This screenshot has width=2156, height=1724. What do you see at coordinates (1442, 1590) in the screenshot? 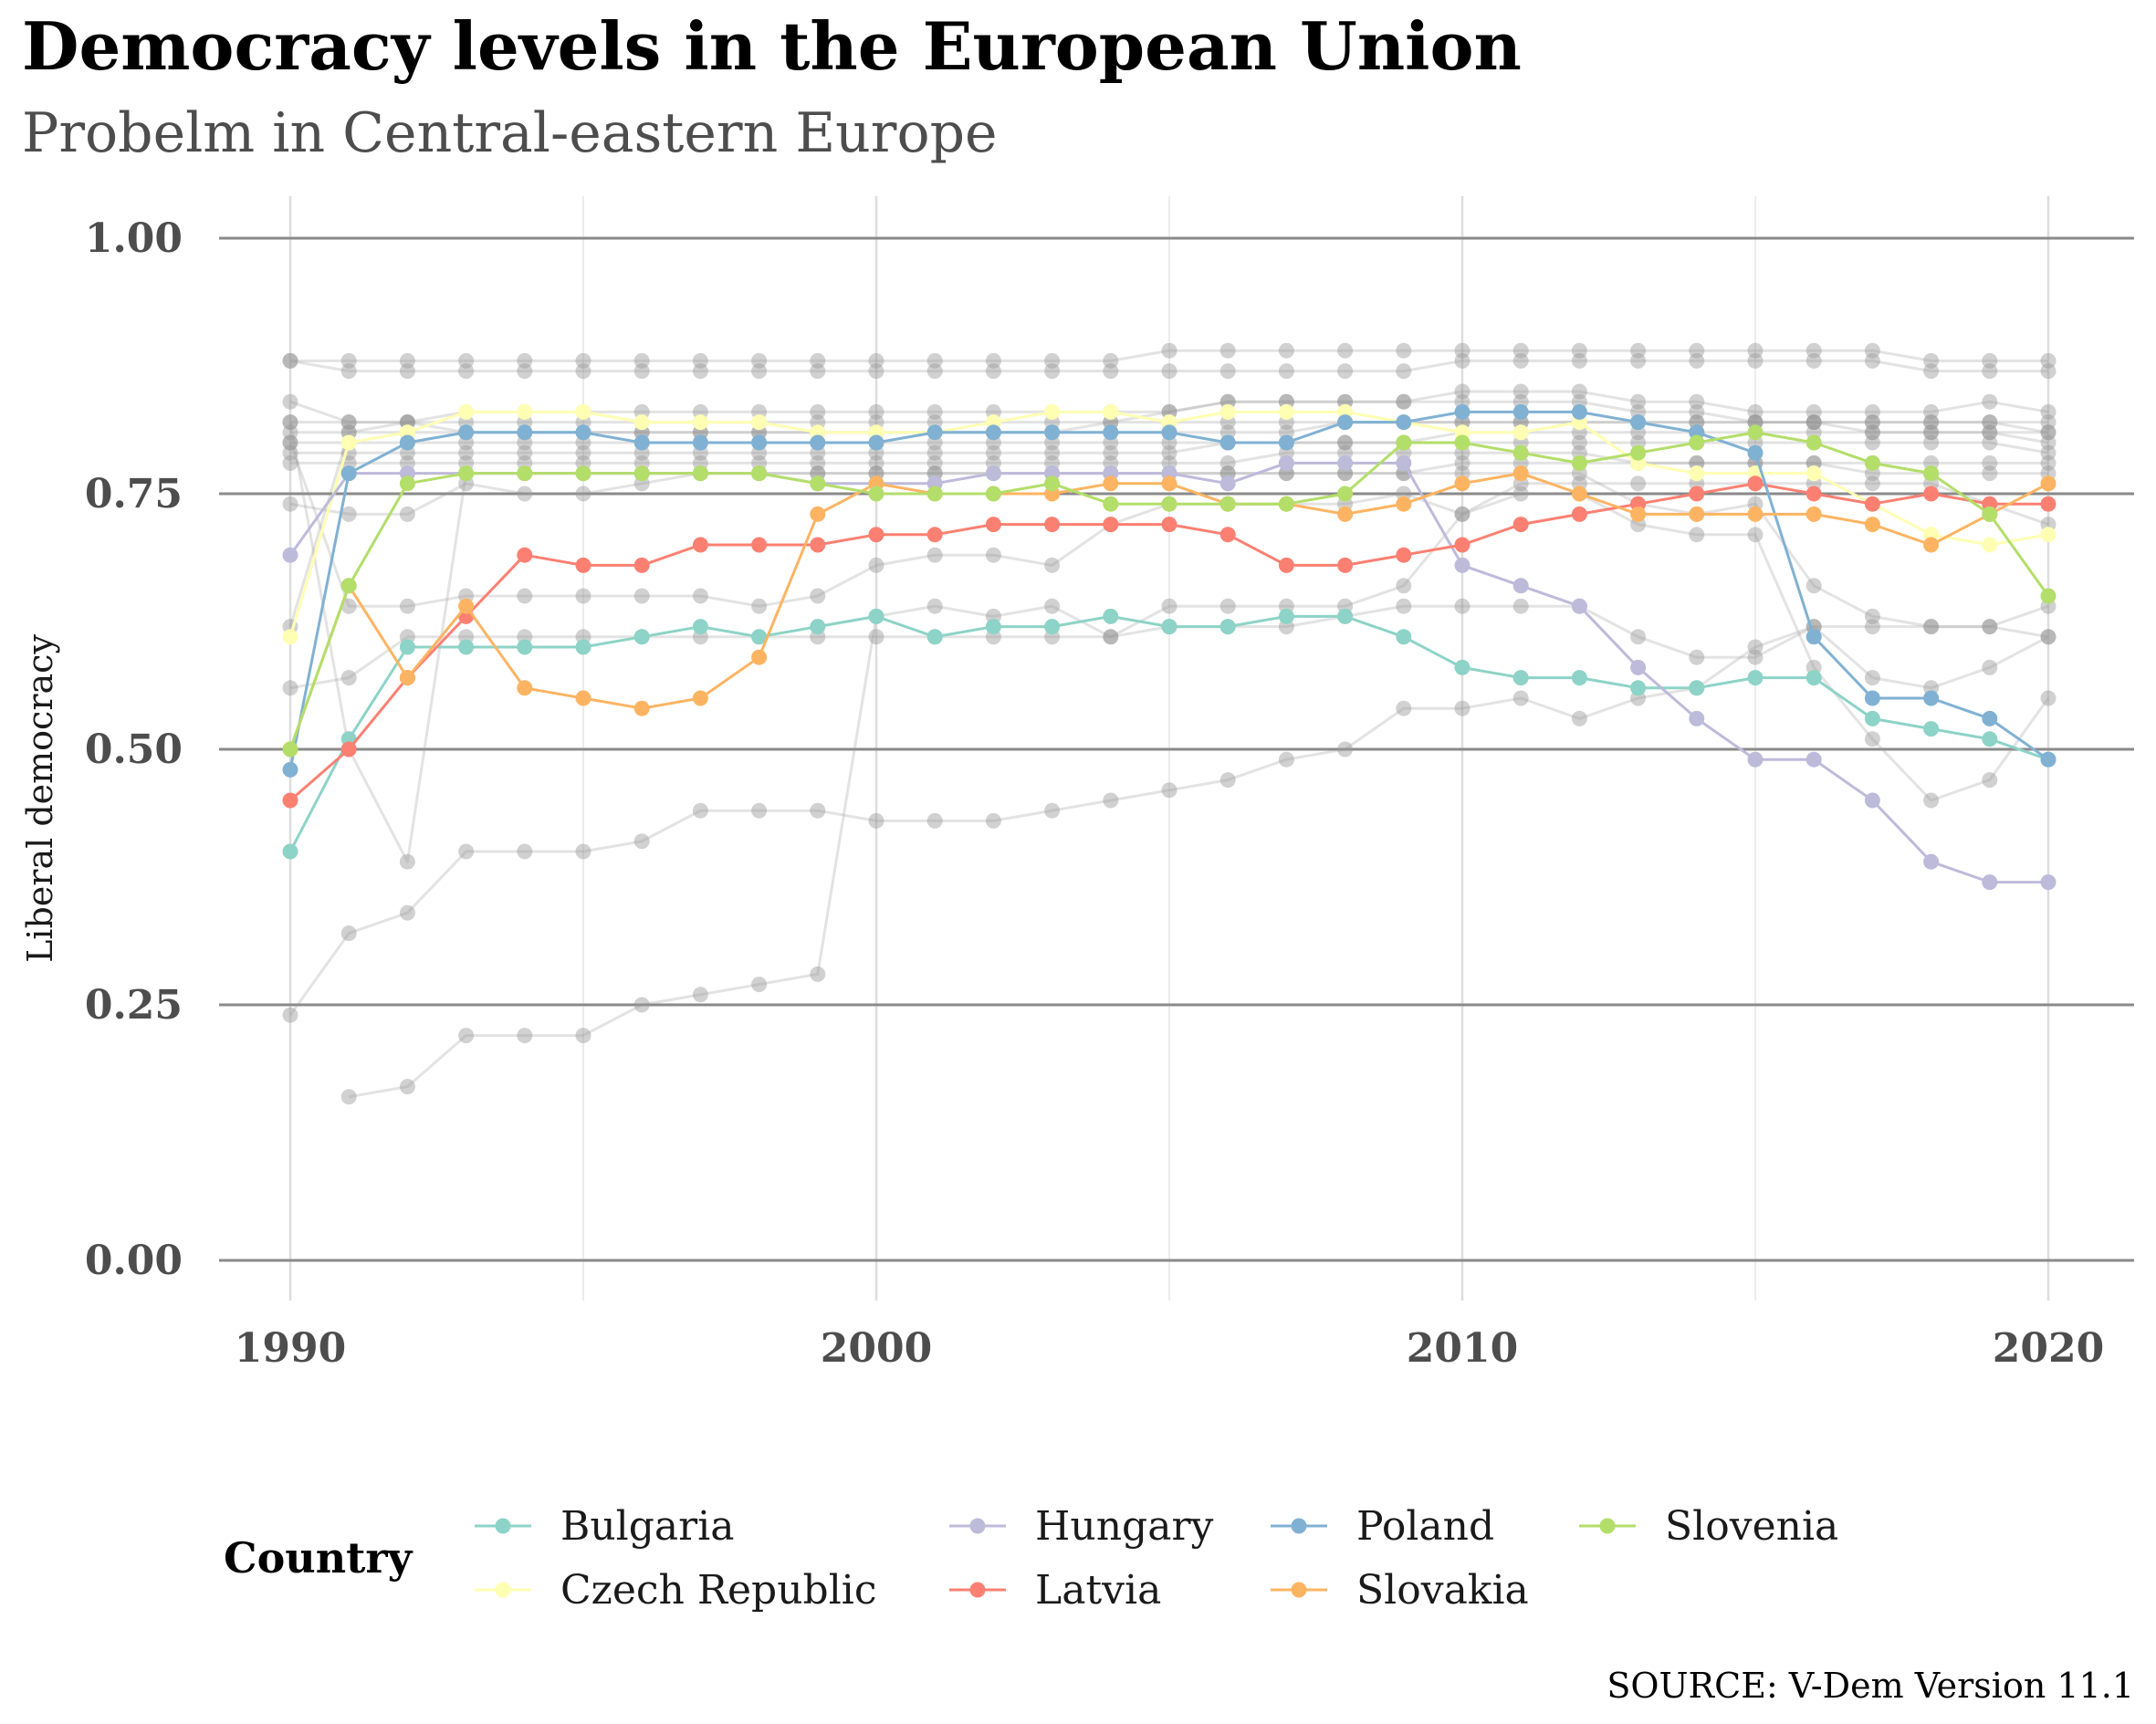
I see `legend-label: Slovakia` at bounding box center [1442, 1590].